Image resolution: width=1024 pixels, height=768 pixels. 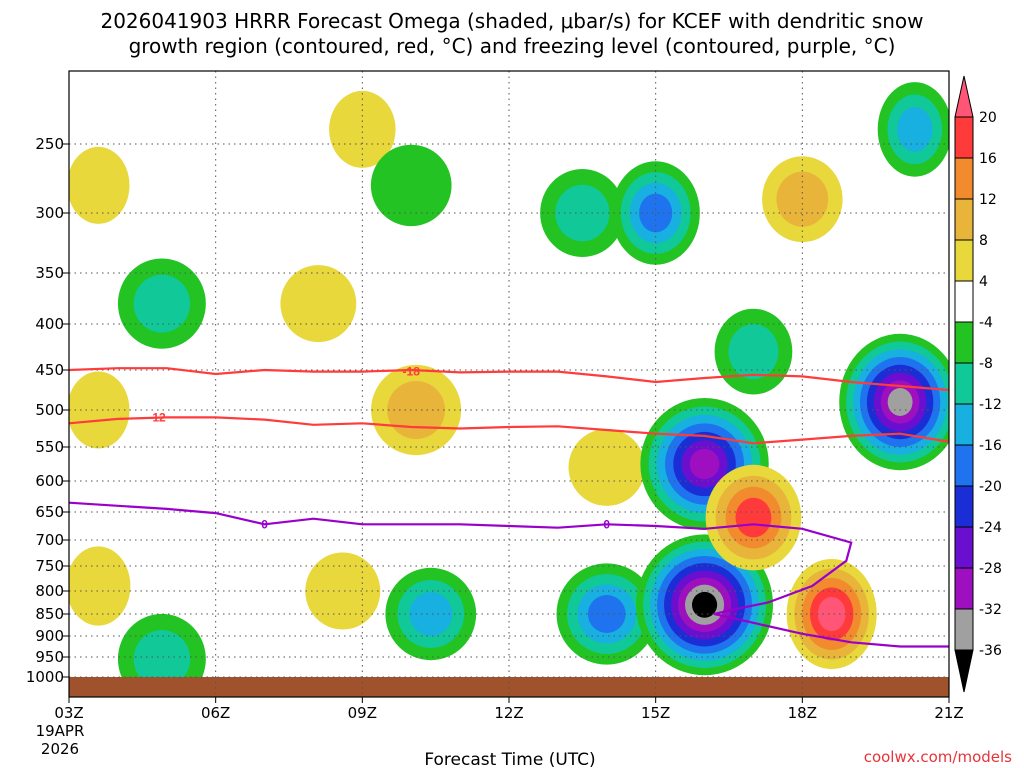 What do you see at coordinates (983, 282) in the screenshot?
I see `colorbar-label: 4` at bounding box center [983, 282].